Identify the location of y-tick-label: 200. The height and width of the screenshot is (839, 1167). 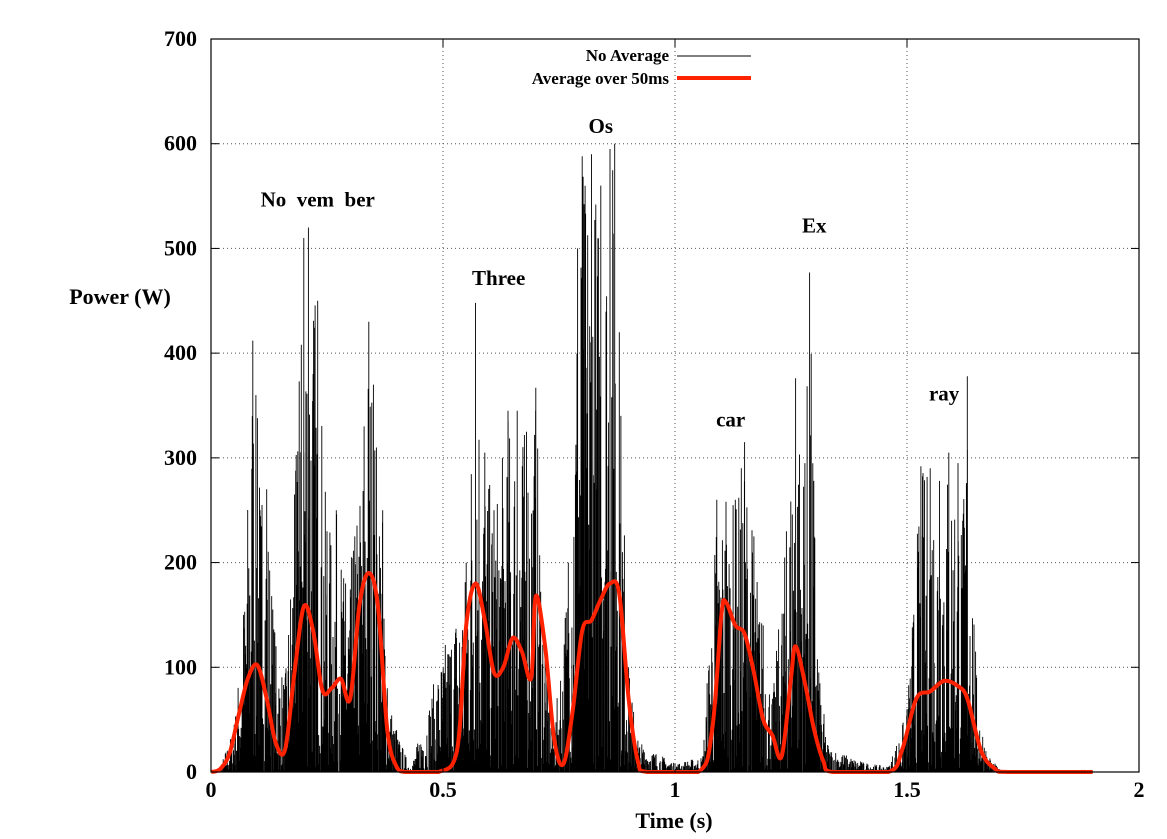
(180, 562).